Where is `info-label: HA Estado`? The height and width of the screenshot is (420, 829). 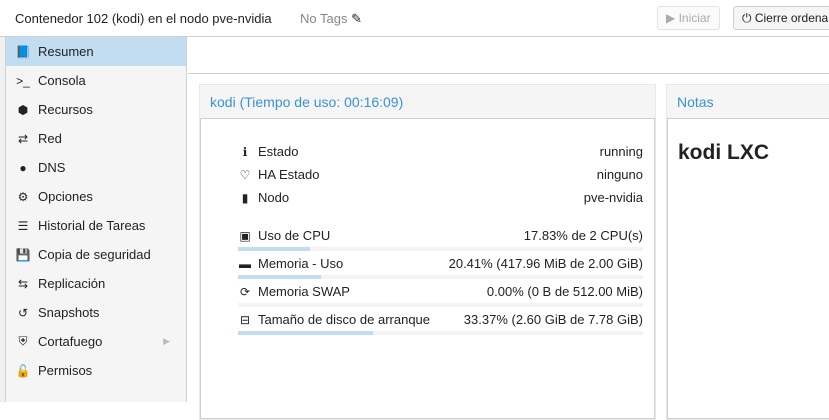 info-label: HA Estado is located at coordinates (289, 174).